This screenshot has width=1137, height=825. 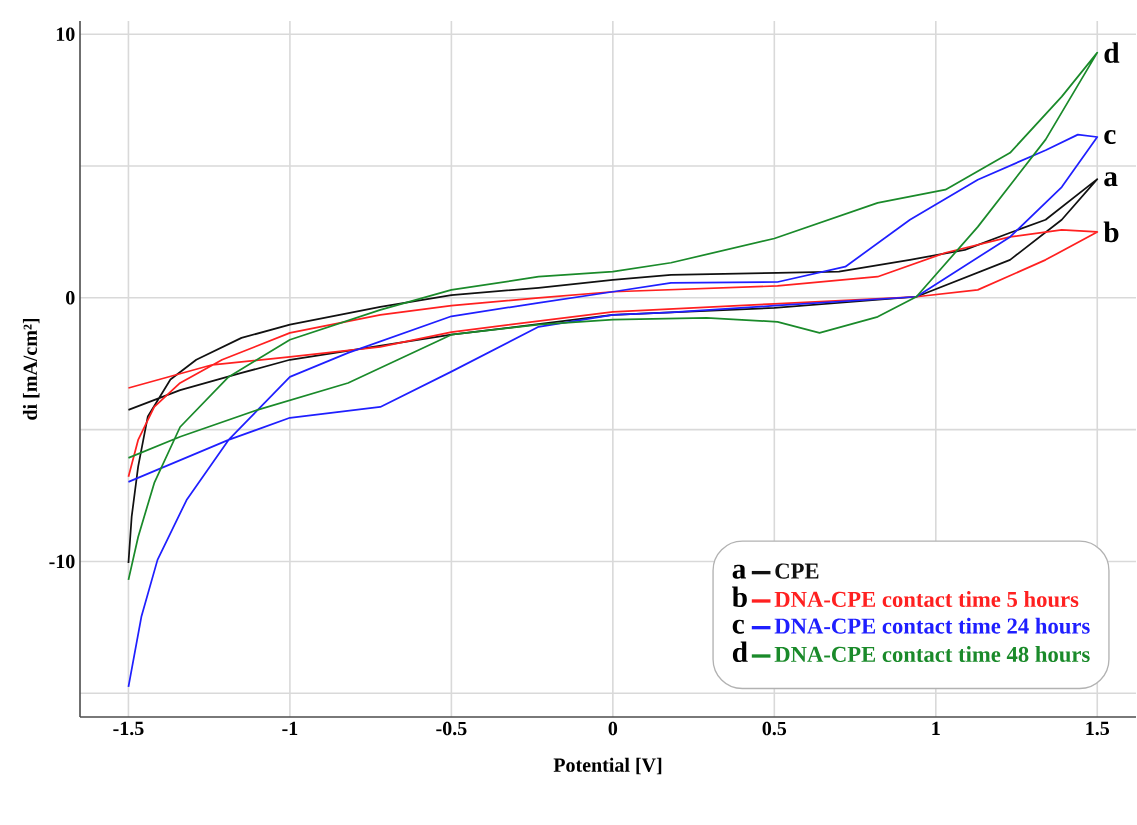 What do you see at coordinates (1098, 728) in the screenshot?
I see `x-tick-label: 1.5` at bounding box center [1098, 728].